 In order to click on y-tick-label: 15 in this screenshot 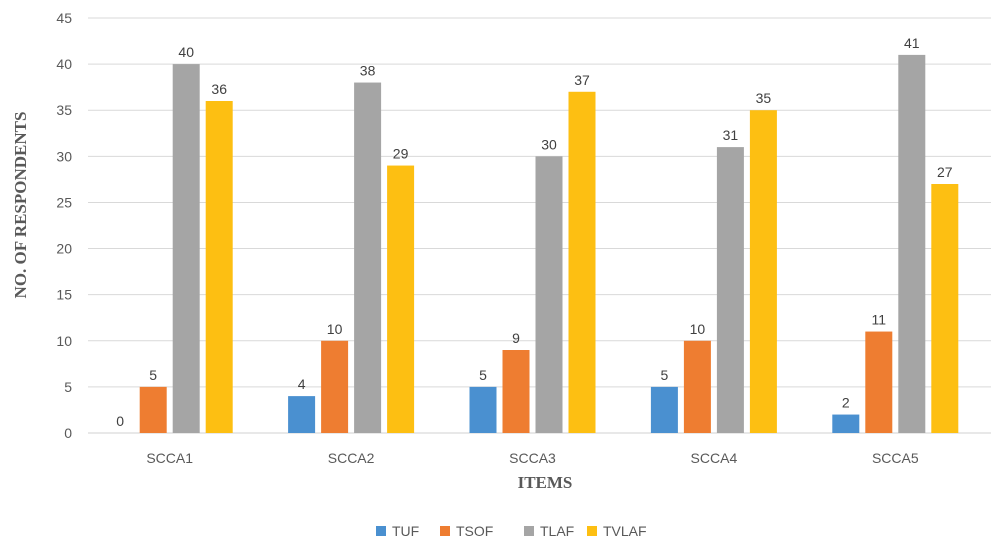, I will do `click(64, 295)`.